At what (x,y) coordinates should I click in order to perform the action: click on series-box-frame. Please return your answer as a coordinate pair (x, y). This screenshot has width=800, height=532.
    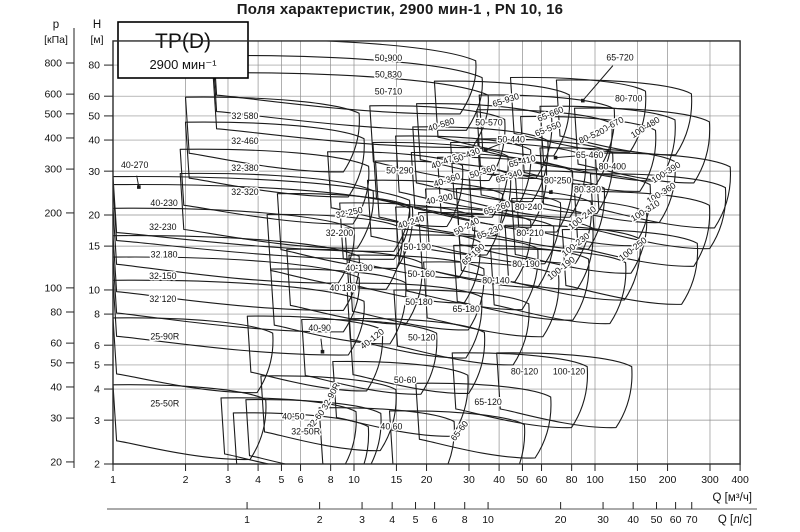
    Looking at the image, I should click on (183, 50).